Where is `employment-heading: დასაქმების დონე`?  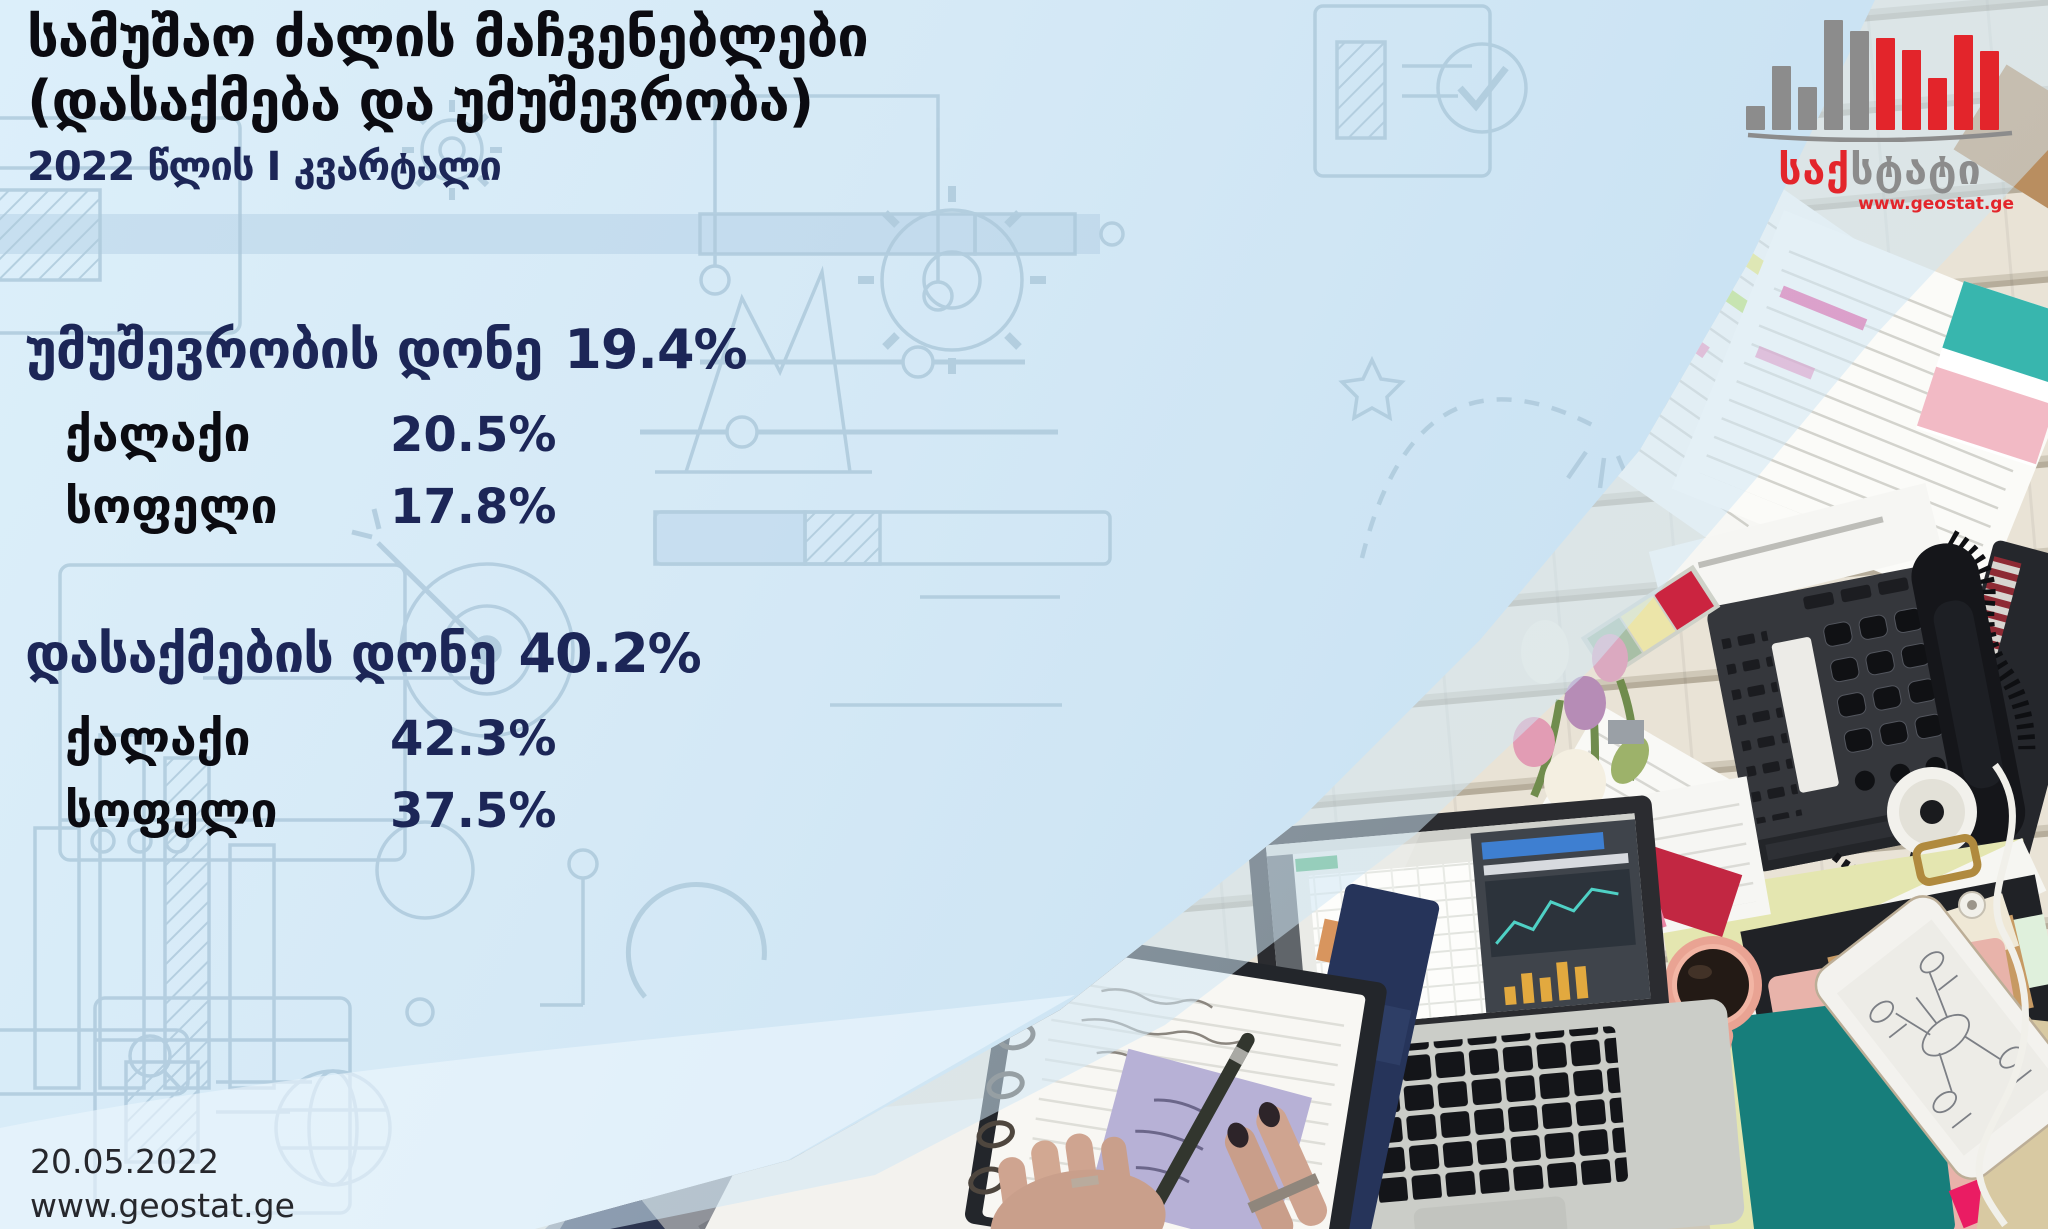
employment-heading: დასაქმების დონე is located at coordinates (261, 653).